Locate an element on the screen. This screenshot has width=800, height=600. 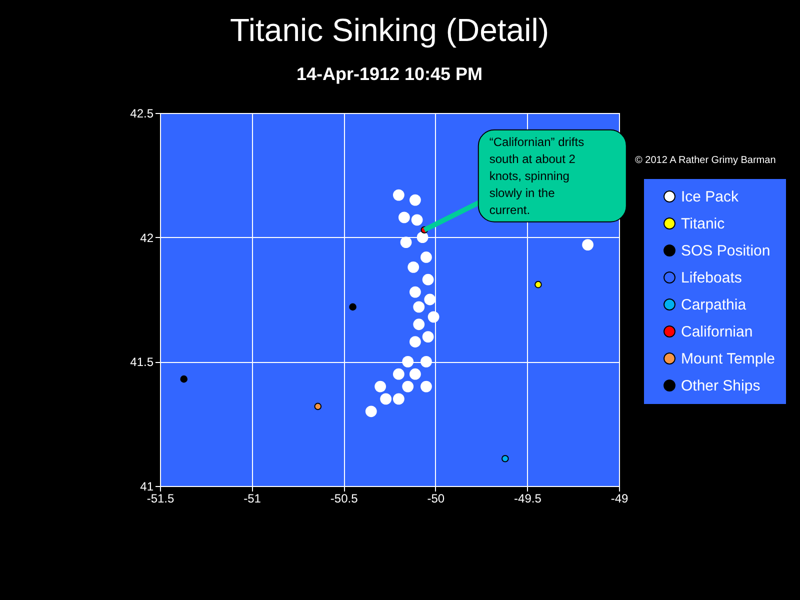
x-tick-label: -50 is located at coordinates (436, 499).